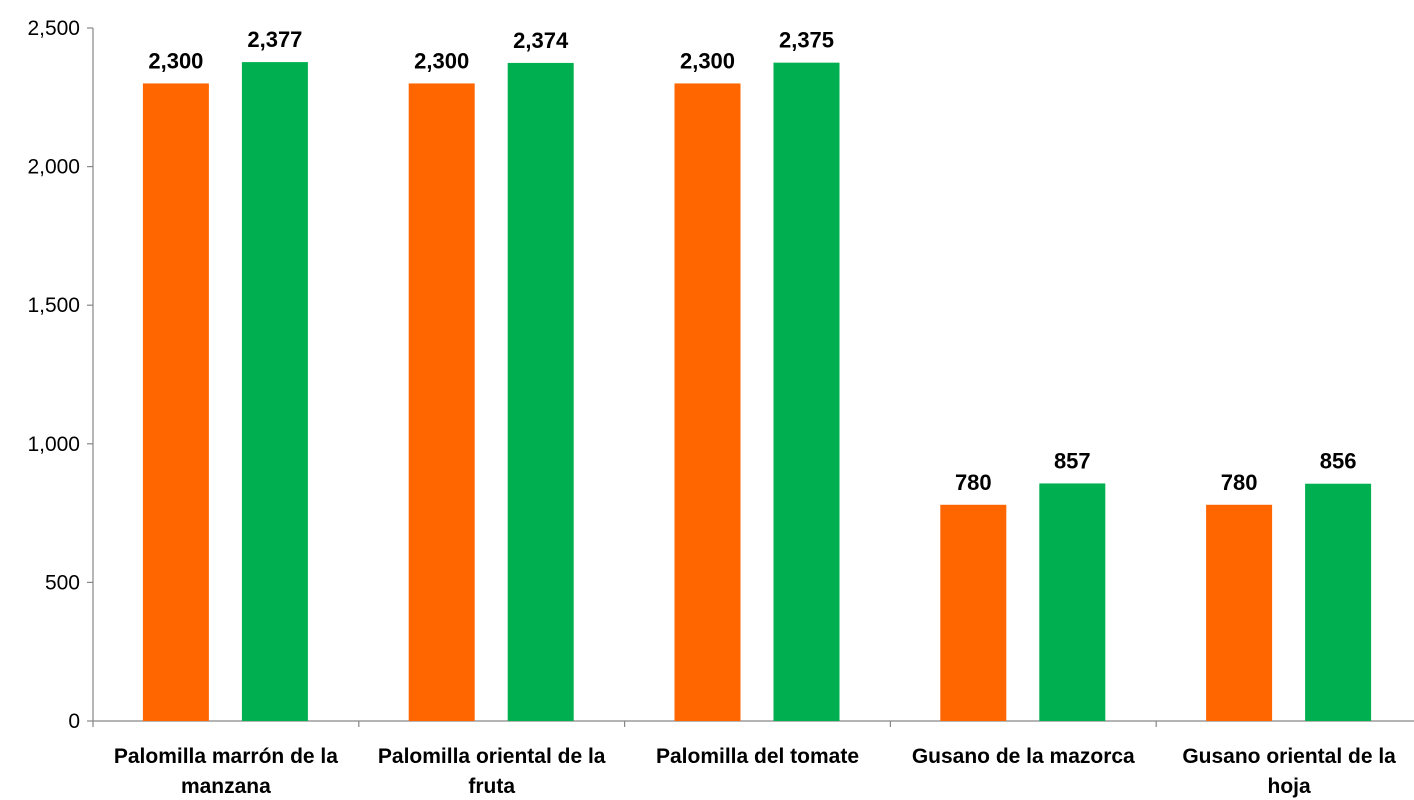 The width and height of the screenshot is (1414, 800). What do you see at coordinates (757, 756) in the screenshot?
I see `category-label: Palomilla del tomate` at bounding box center [757, 756].